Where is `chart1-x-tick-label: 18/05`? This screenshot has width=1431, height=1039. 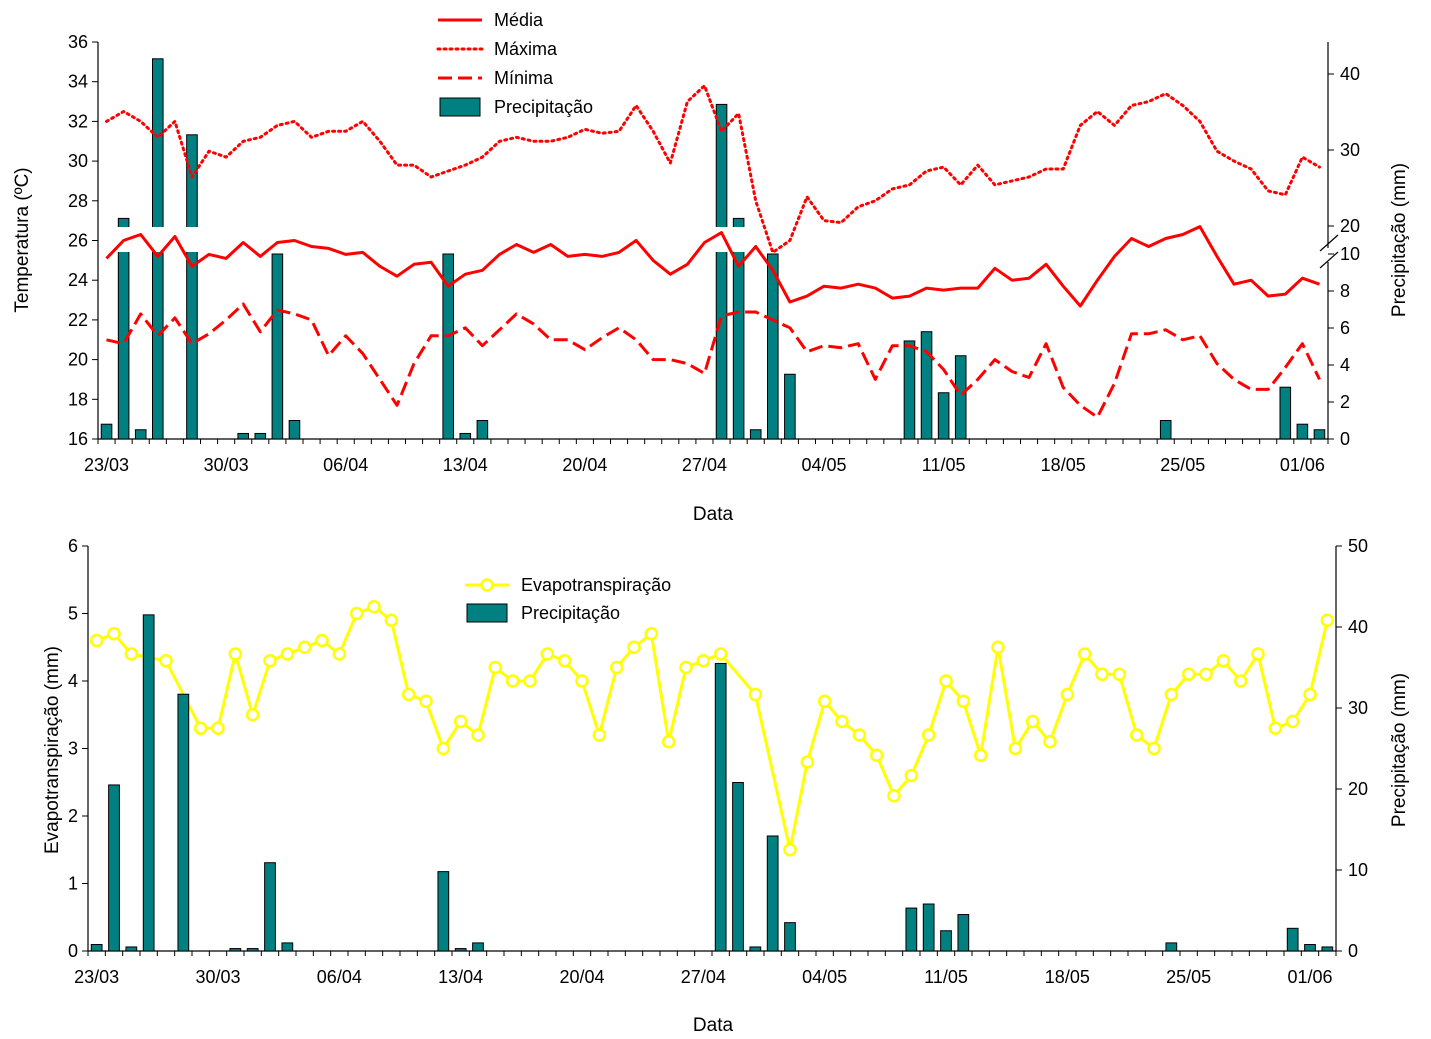 chart1-x-tick-label: 18/05 is located at coordinates (1063, 465).